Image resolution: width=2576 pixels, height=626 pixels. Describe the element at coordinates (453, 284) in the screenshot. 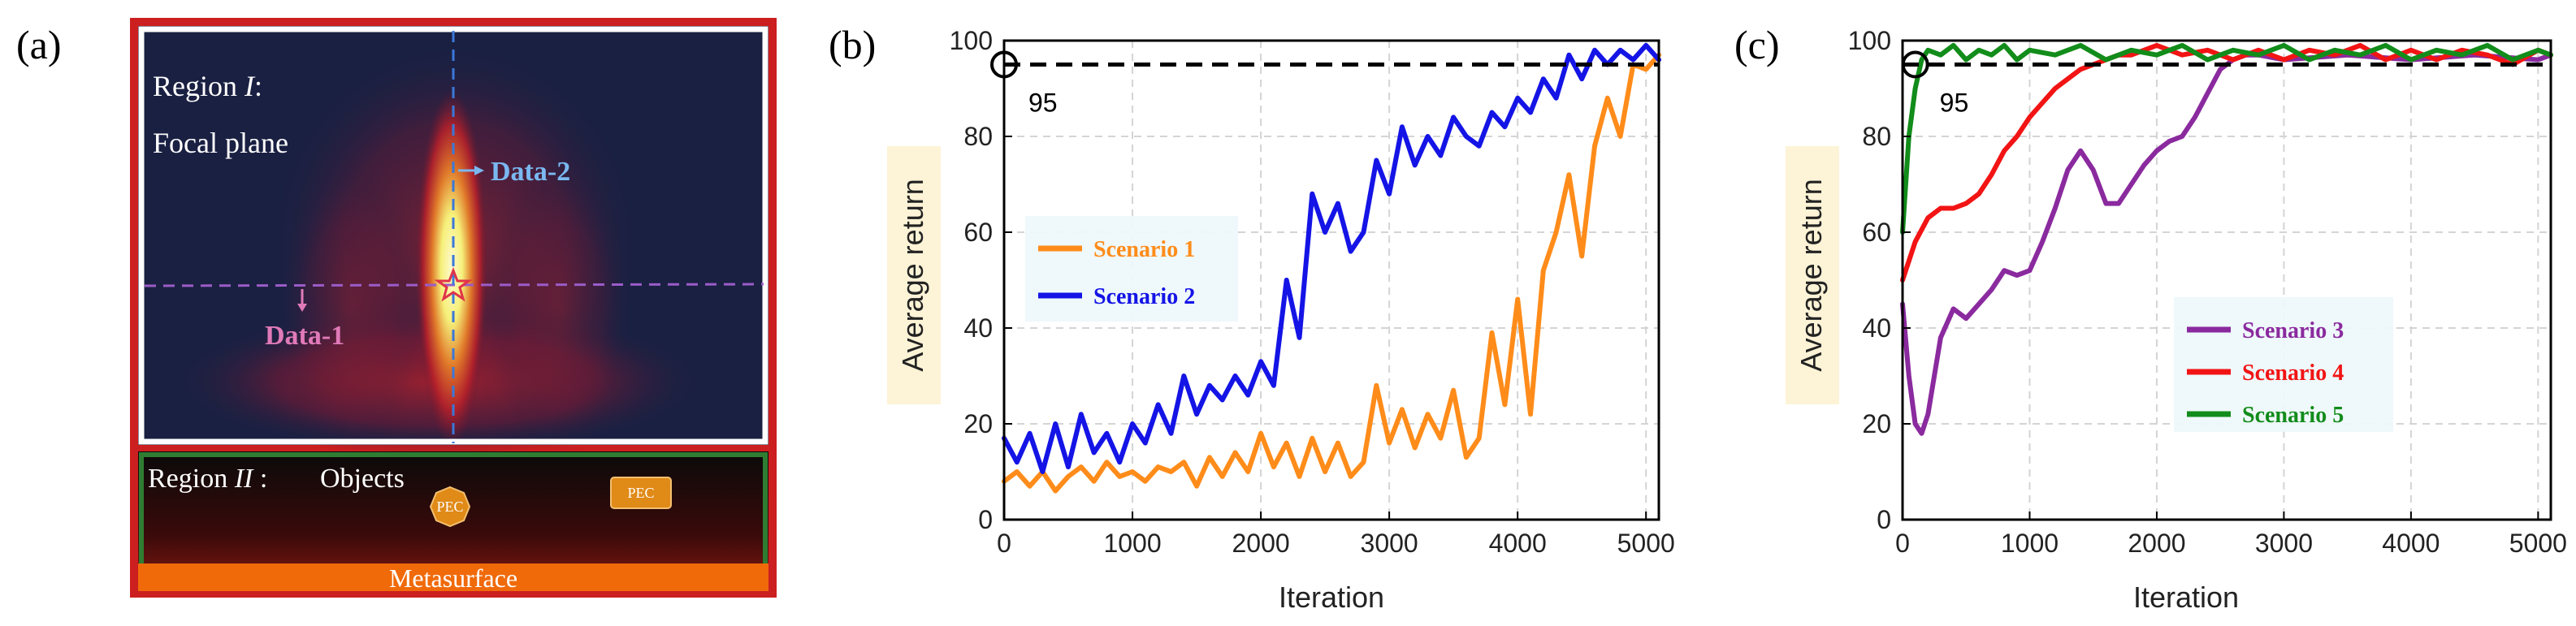

I see `focal-point-star-icon` at that location.